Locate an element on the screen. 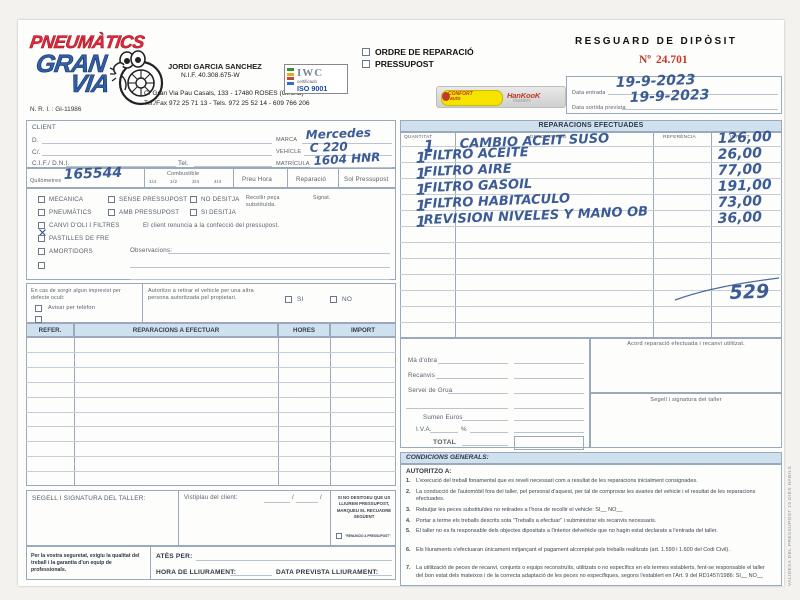 The width and height of the screenshot is (800, 600). checkbox-ordre-reparacio is located at coordinates (366, 52).